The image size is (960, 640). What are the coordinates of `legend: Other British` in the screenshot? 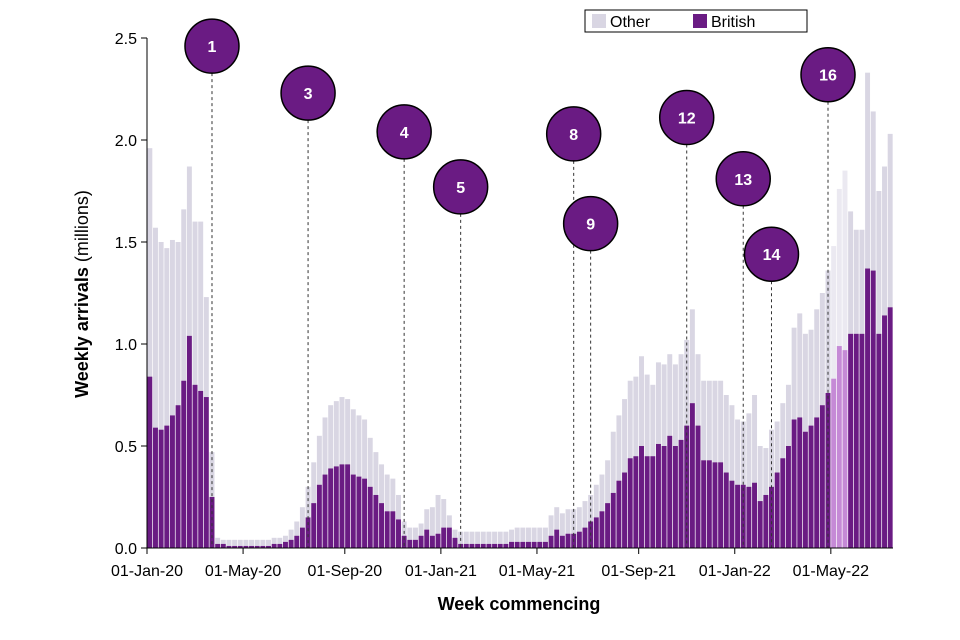 It's located at (696, 21).